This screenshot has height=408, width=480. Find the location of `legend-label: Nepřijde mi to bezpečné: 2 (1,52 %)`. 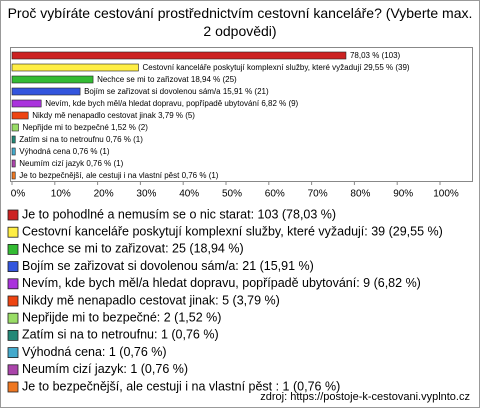

legend-label: Nepřijde mi to bezpečné: 2 (1,52 %) is located at coordinates (121, 317).